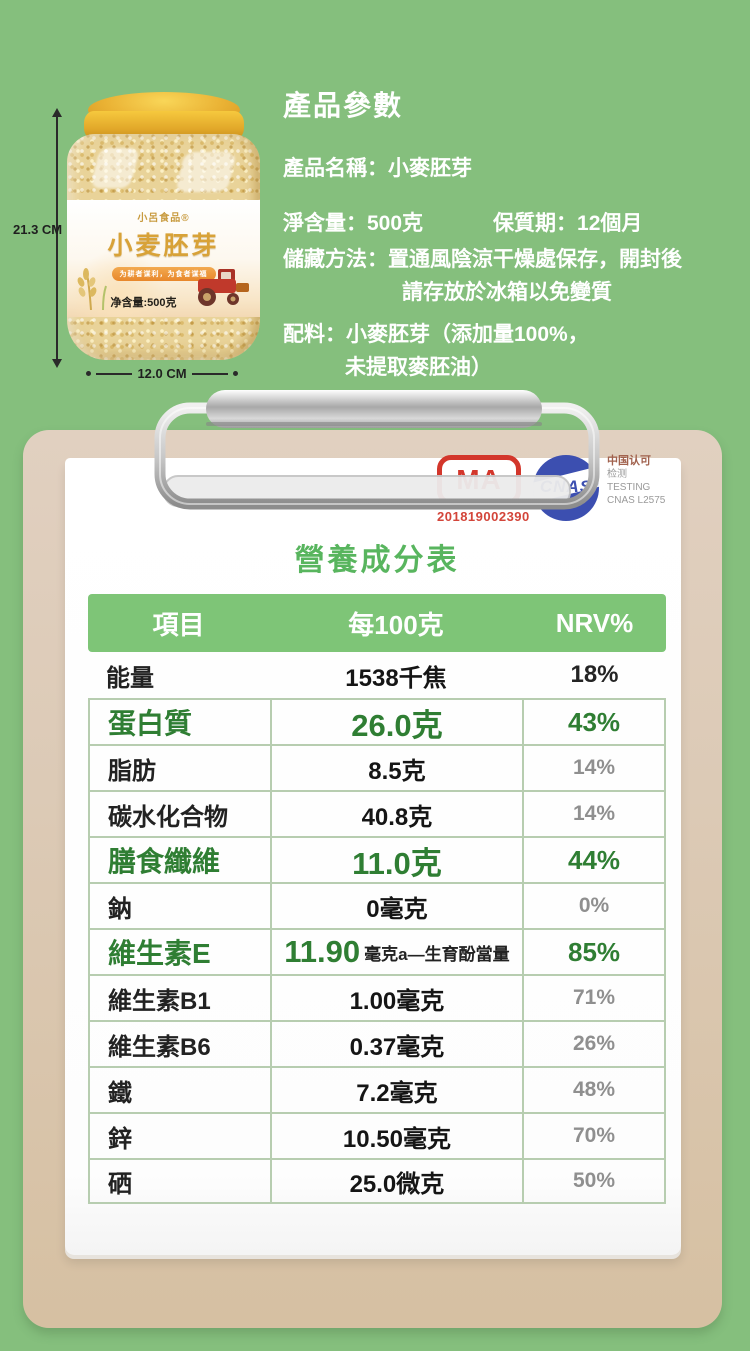 The width and height of the screenshot is (750, 1351). What do you see at coordinates (377, 168) in the screenshot?
I see `product-name-line: 產品名稱：小麥胚芽` at bounding box center [377, 168].